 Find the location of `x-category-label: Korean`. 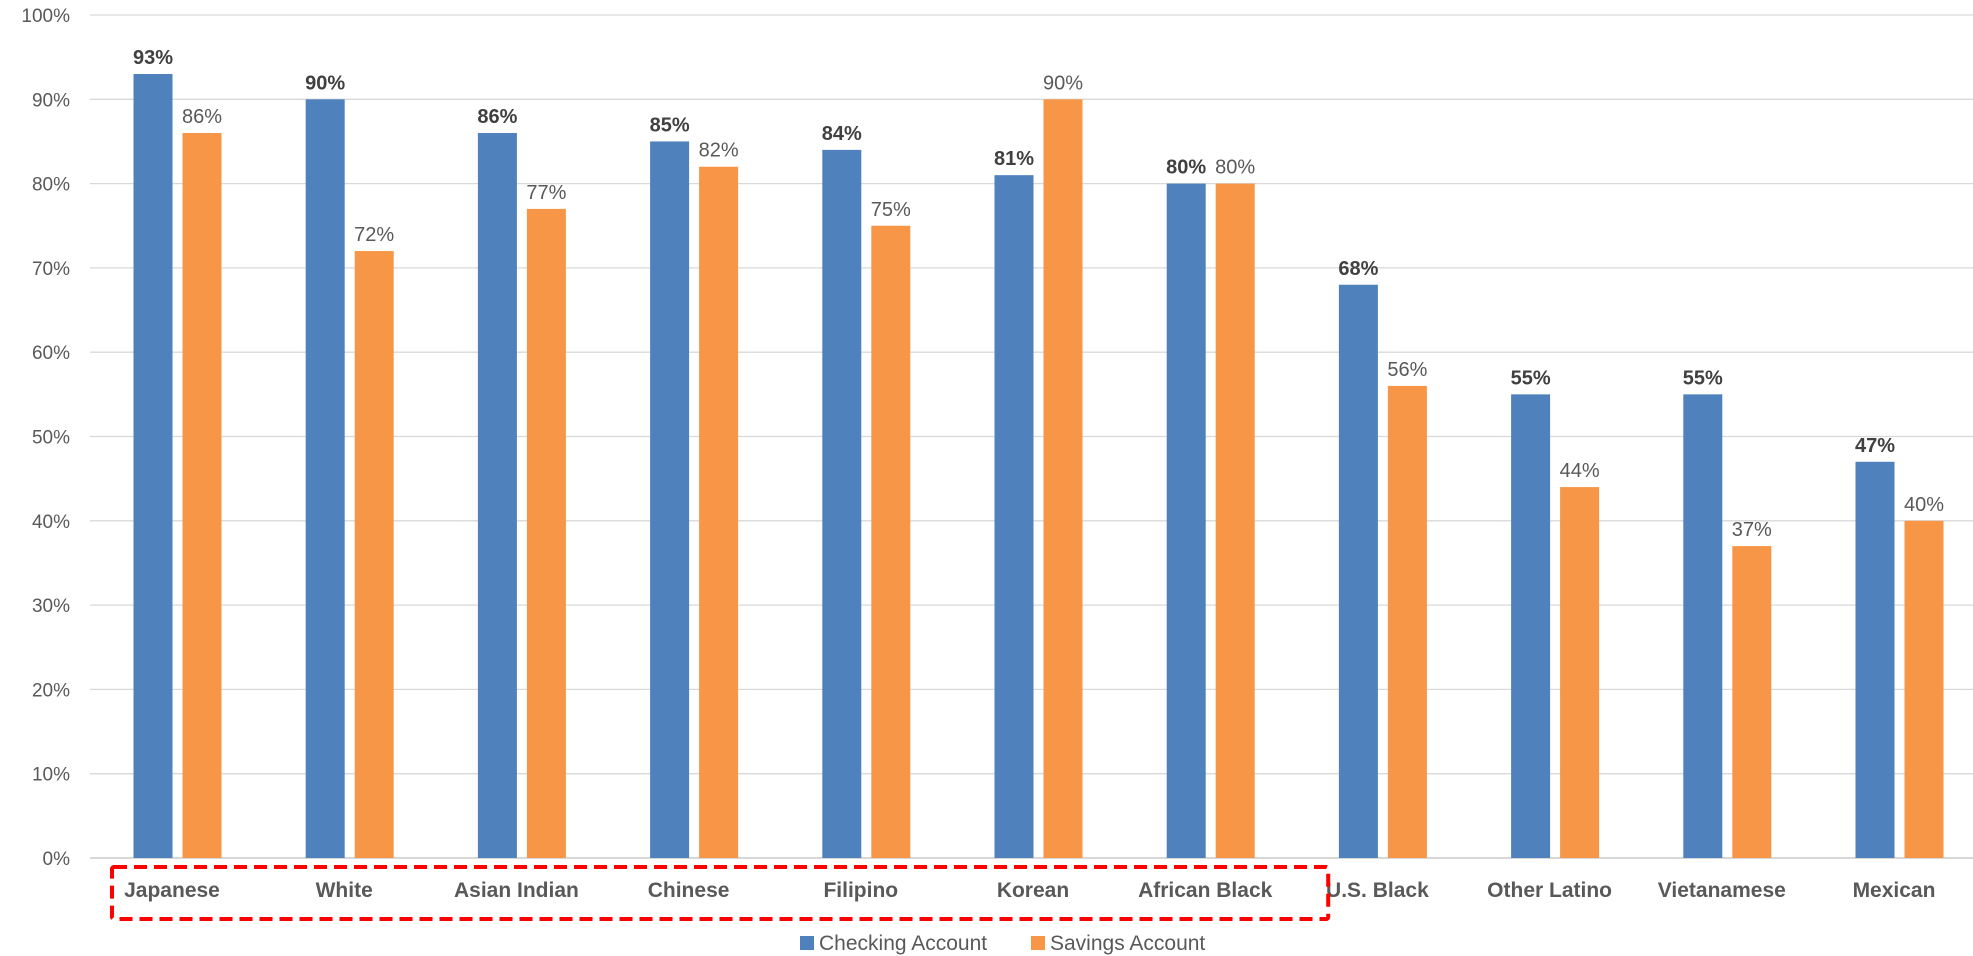

x-category-label: Korean is located at coordinates (1033, 890).